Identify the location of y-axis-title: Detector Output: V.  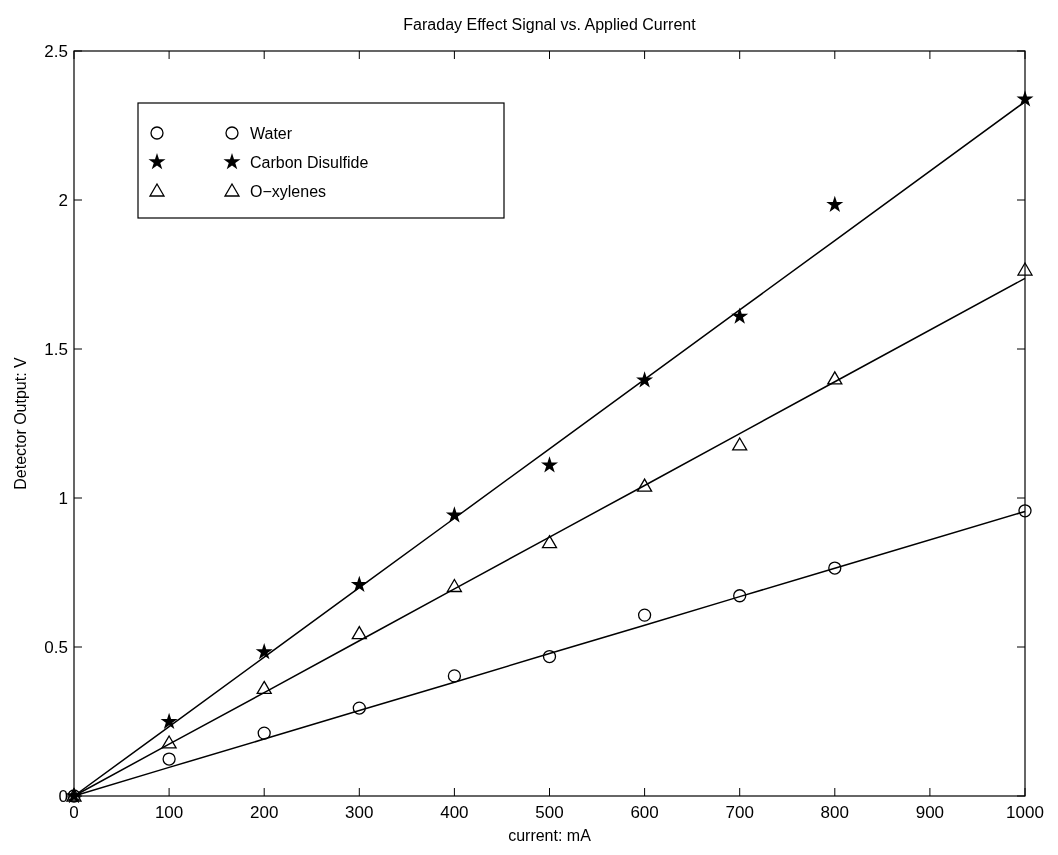
(20, 423).